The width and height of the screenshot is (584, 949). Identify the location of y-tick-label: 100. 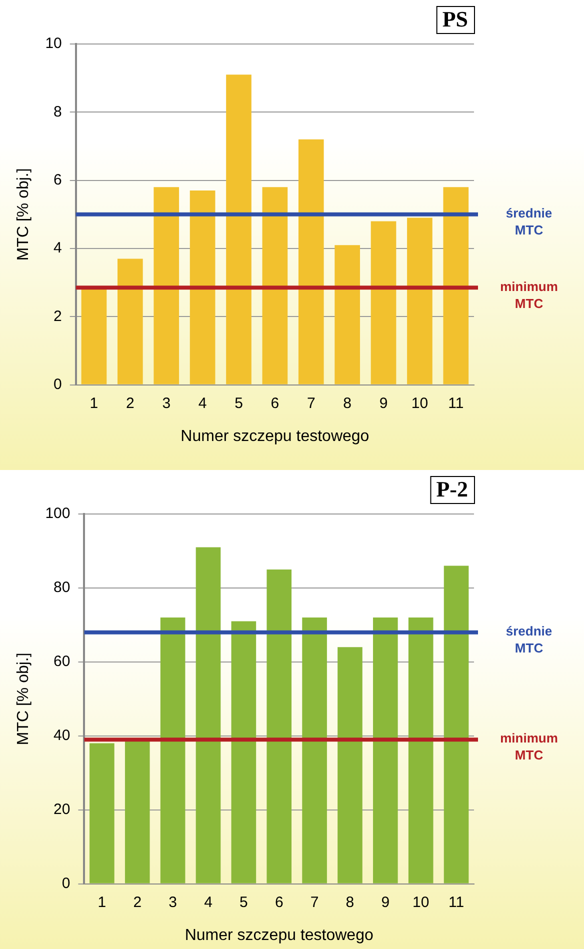
(57, 513).